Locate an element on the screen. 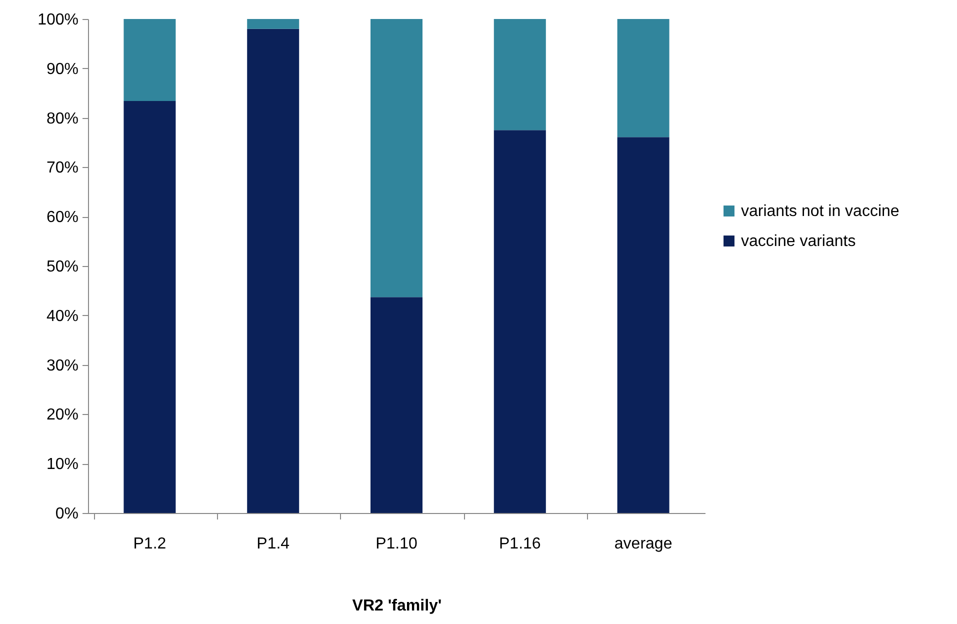  y-tick-label: 60% is located at coordinates (62, 217).